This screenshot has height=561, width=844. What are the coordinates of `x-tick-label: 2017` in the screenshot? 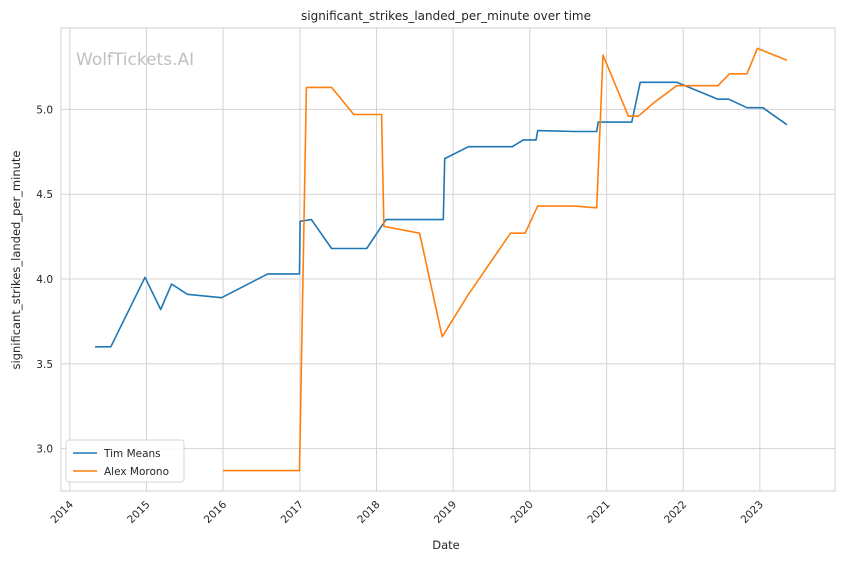 It's located at (292, 512).